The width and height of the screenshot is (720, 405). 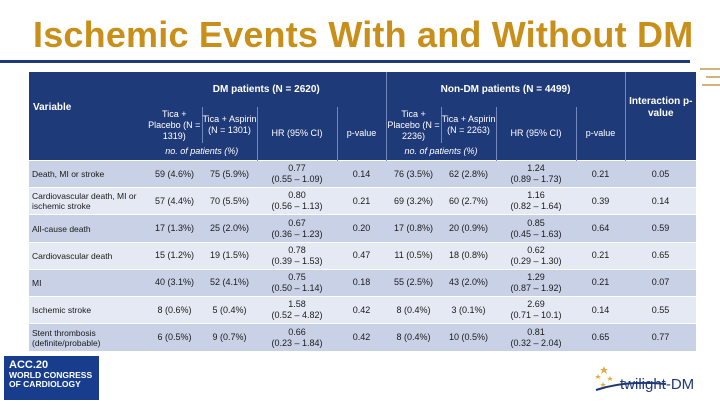 What do you see at coordinates (174, 125) in the screenshot?
I see `dm-tica-placebo-header: Tica + Placebo (N = 1319)` at bounding box center [174, 125].